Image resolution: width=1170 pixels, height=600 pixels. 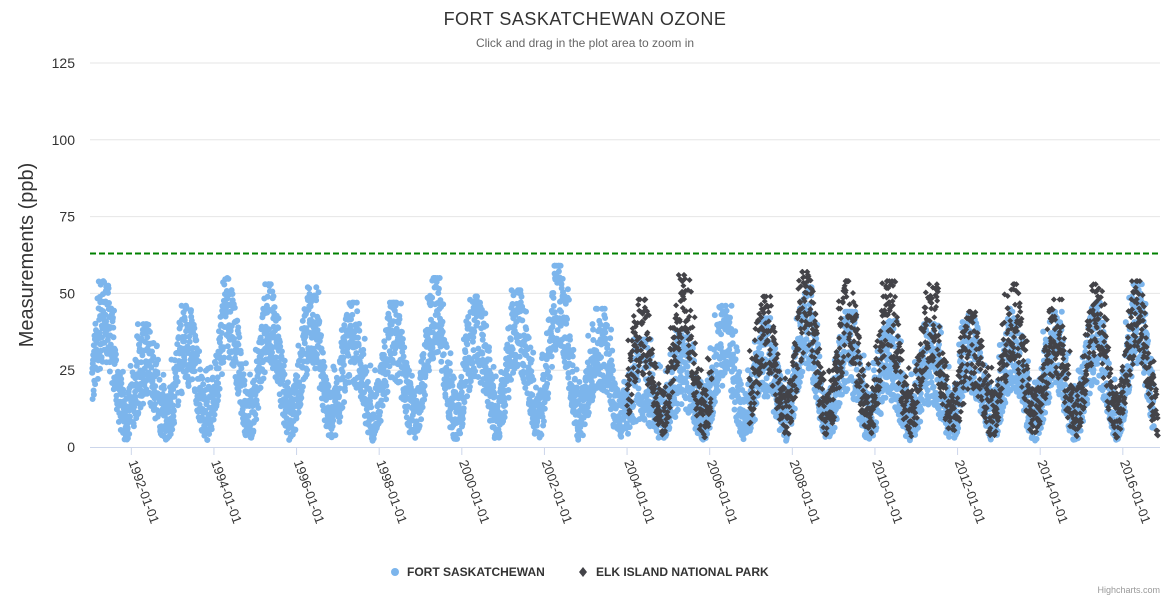 What do you see at coordinates (67, 217) in the screenshot?
I see `y-tick-label-75: 75` at bounding box center [67, 217].